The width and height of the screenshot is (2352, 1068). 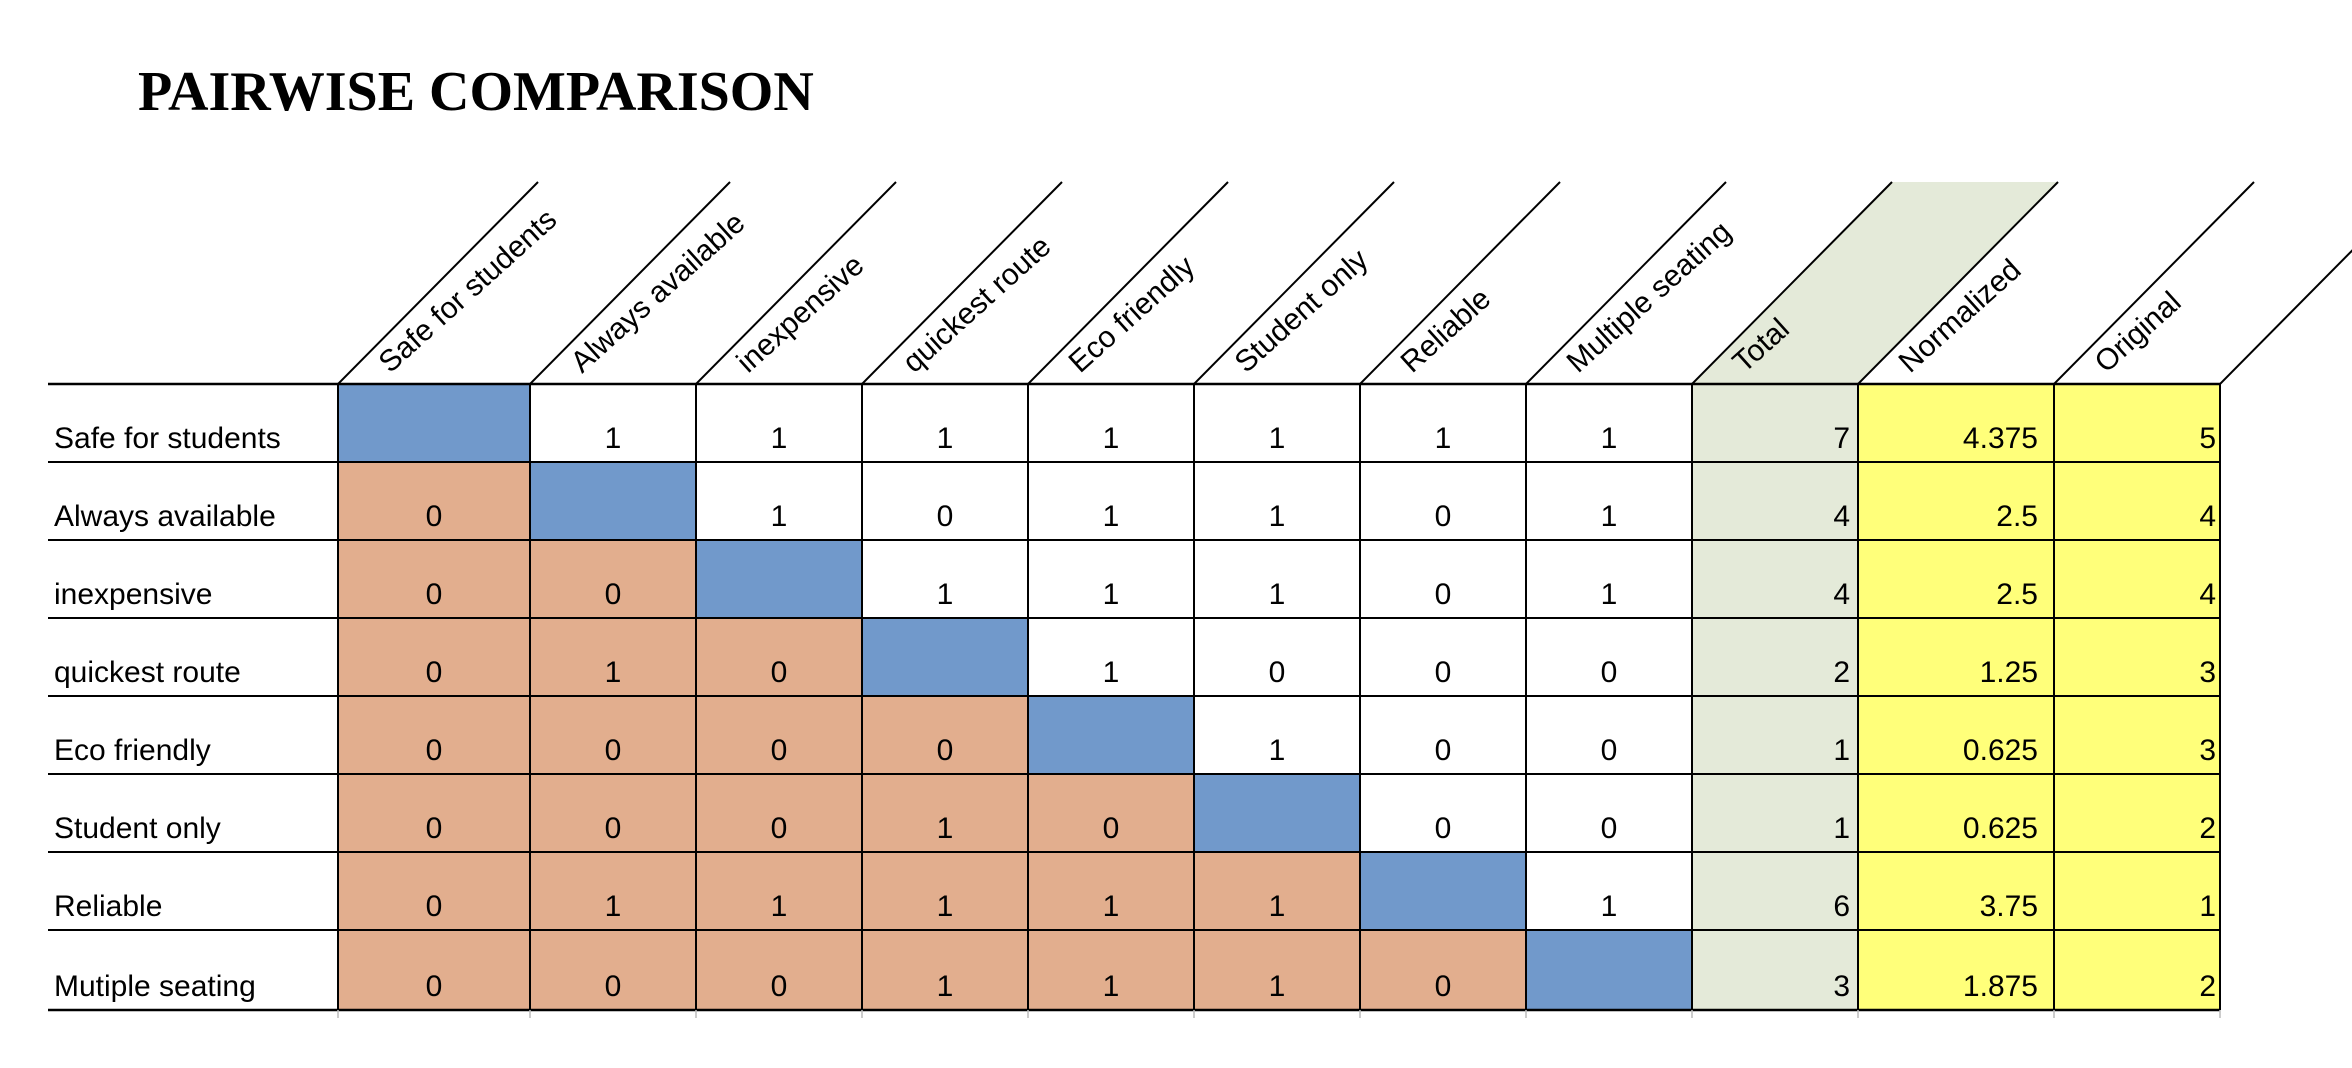 What do you see at coordinates (1841, 594) in the screenshot?
I see `total-value: 4` at bounding box center [1841, 594].